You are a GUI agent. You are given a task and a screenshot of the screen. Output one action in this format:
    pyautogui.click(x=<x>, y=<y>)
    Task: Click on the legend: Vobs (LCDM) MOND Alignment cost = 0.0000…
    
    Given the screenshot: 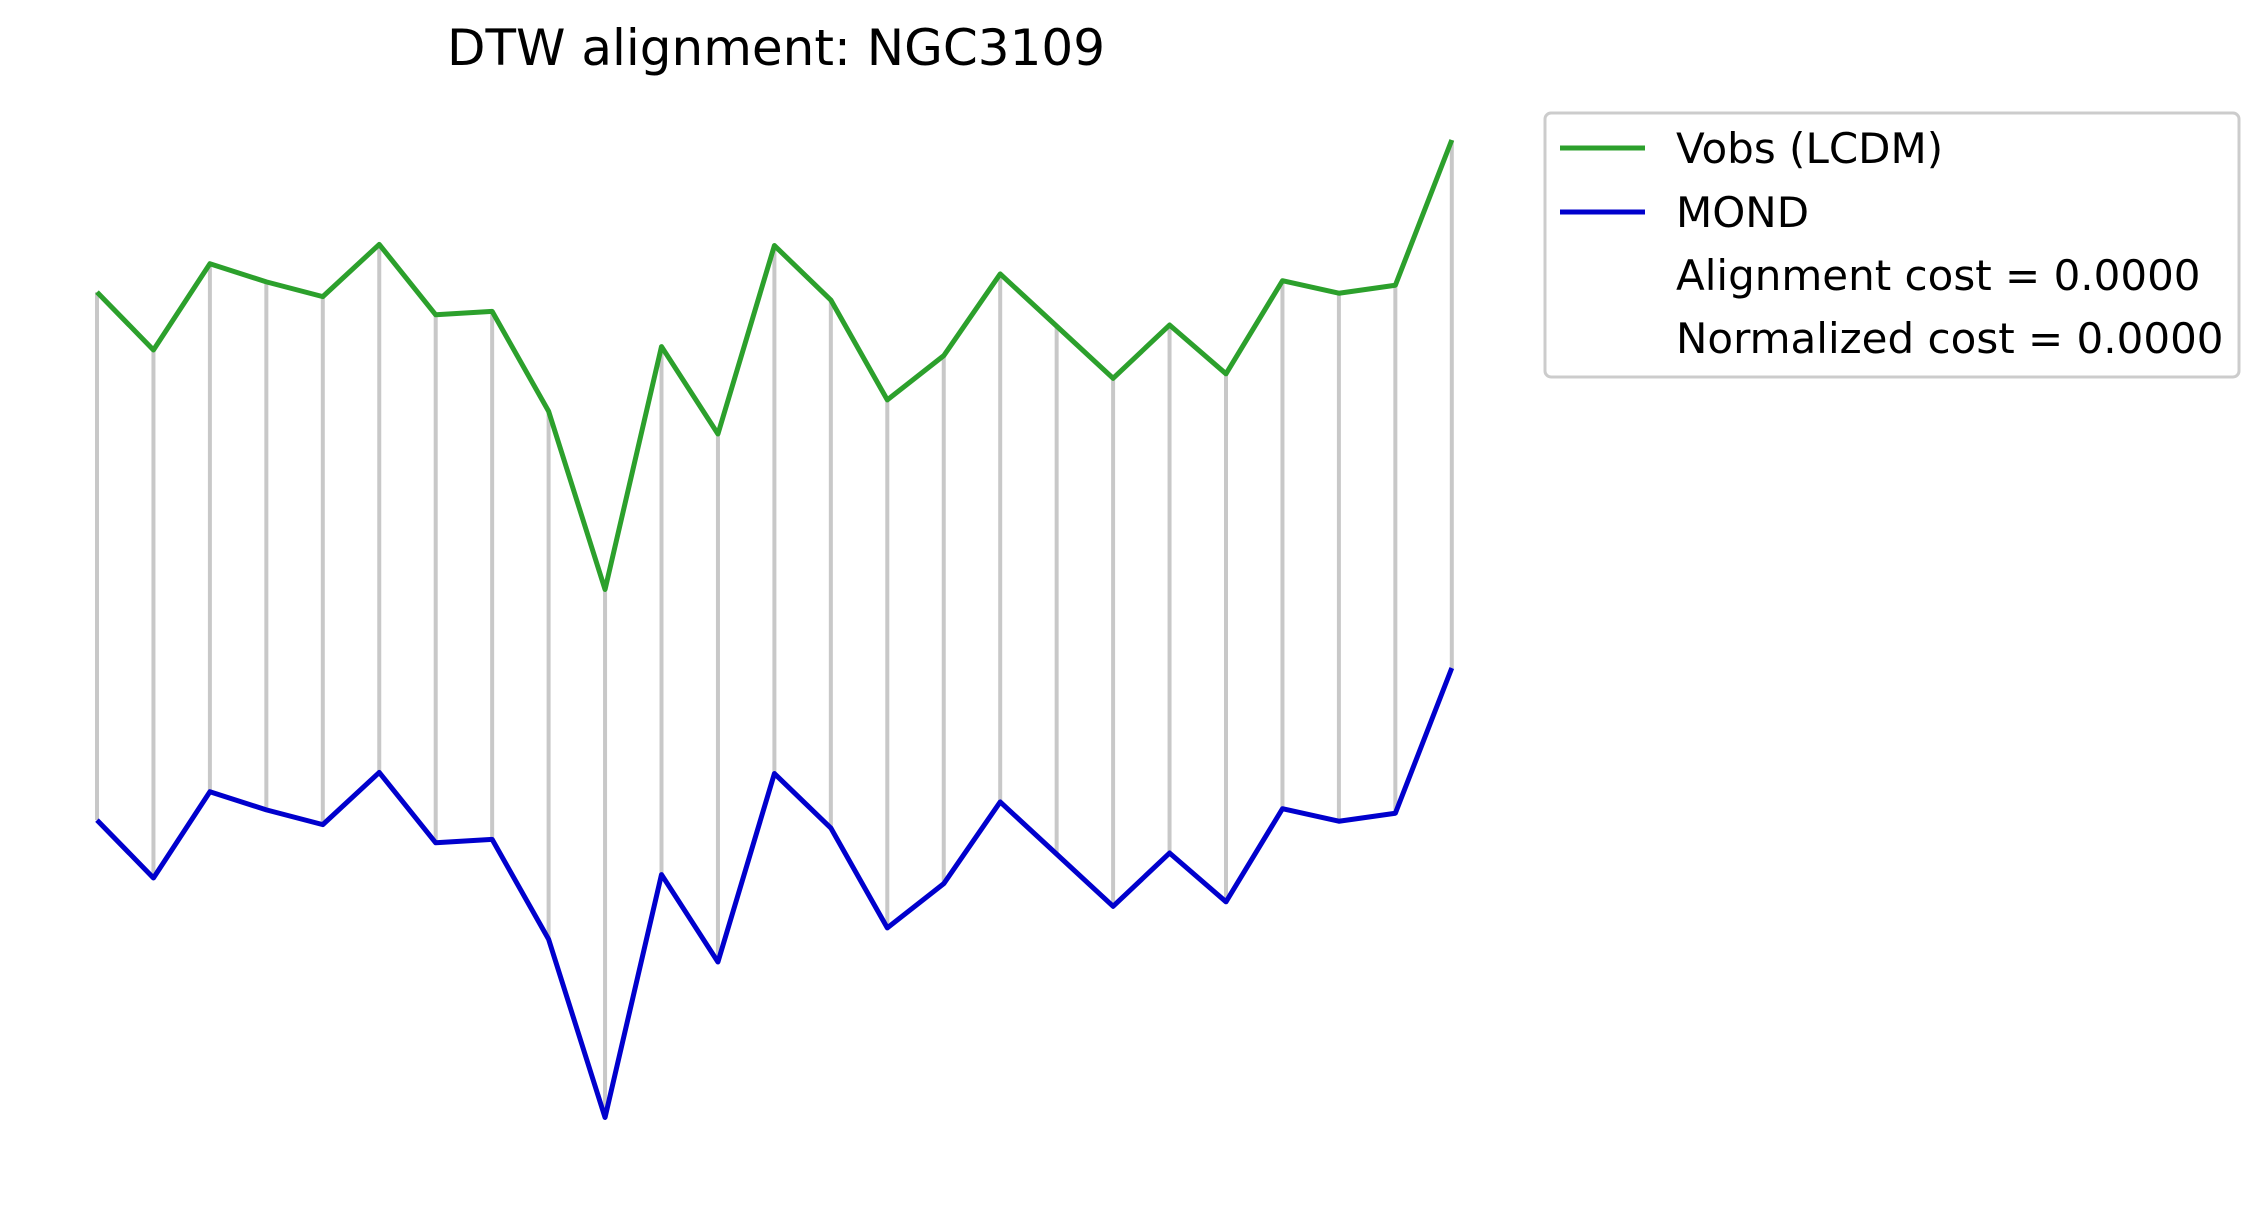 What is the action you would take?
    pyautogui.click(x=1892, y=245)
    